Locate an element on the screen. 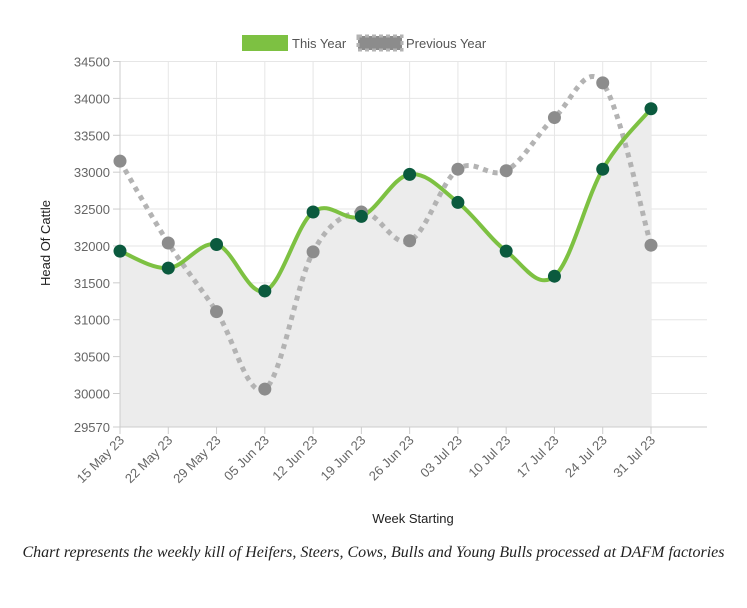  y-tick-label: 31000 is located at coordinates (92, 320).